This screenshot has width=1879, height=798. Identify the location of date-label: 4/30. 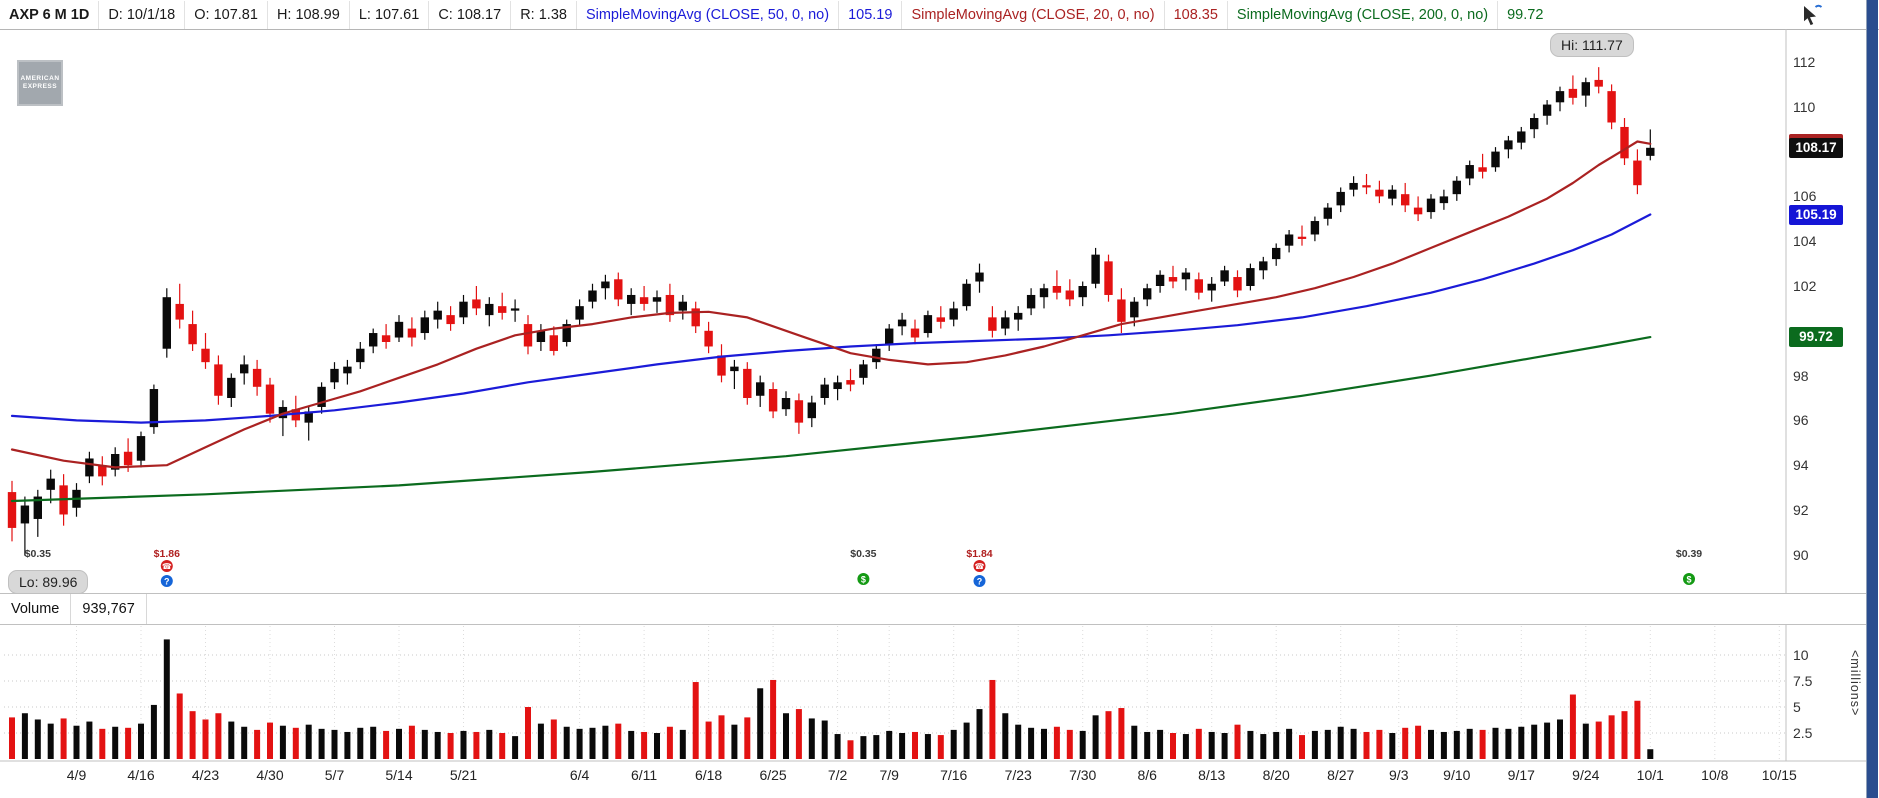
(270, 775).